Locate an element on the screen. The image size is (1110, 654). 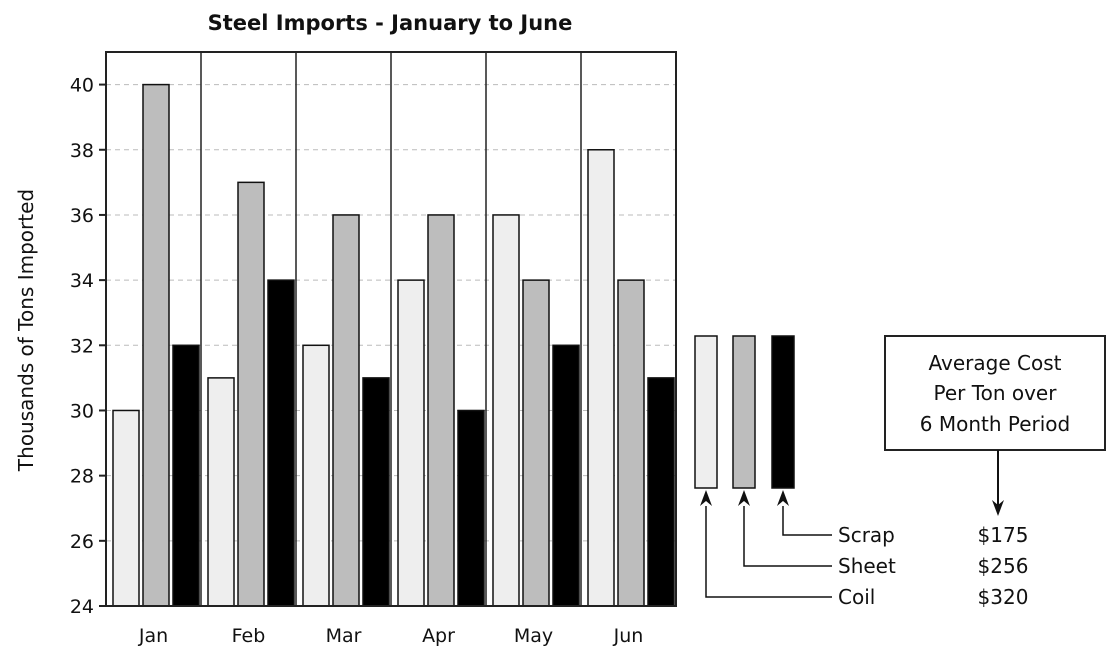
bar-sheet-apr is located at coordinates (441, 410).